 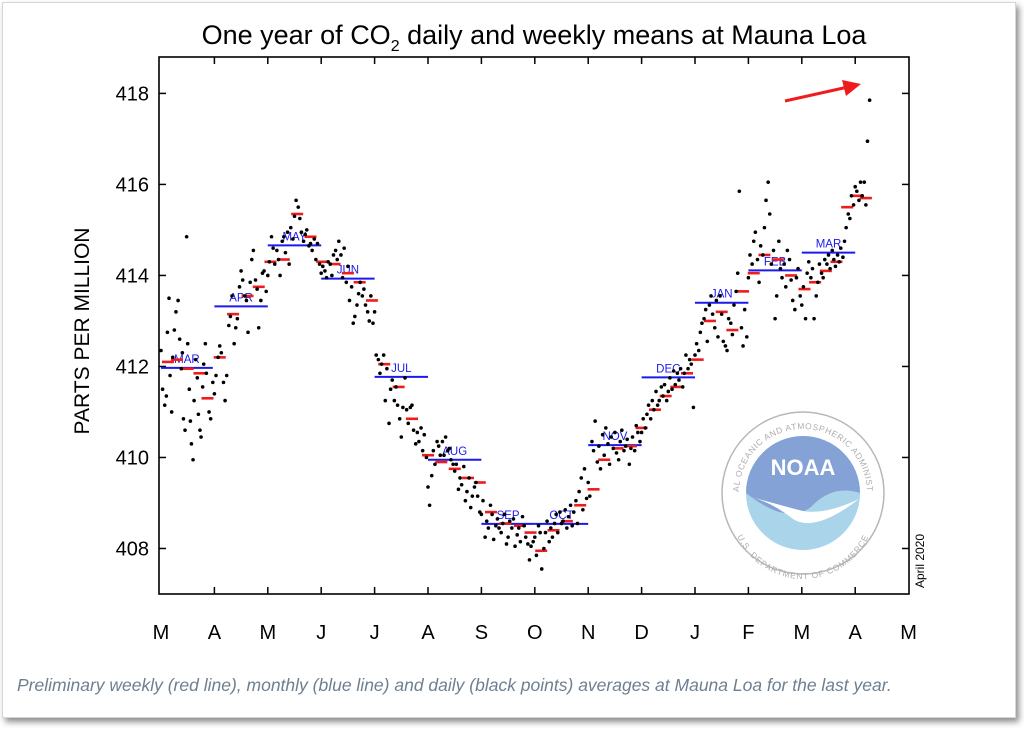 What do you see at coordinates (908, 633) in the screenshot?
I see `x-tick-label: M` at bounding box center [908, 633].